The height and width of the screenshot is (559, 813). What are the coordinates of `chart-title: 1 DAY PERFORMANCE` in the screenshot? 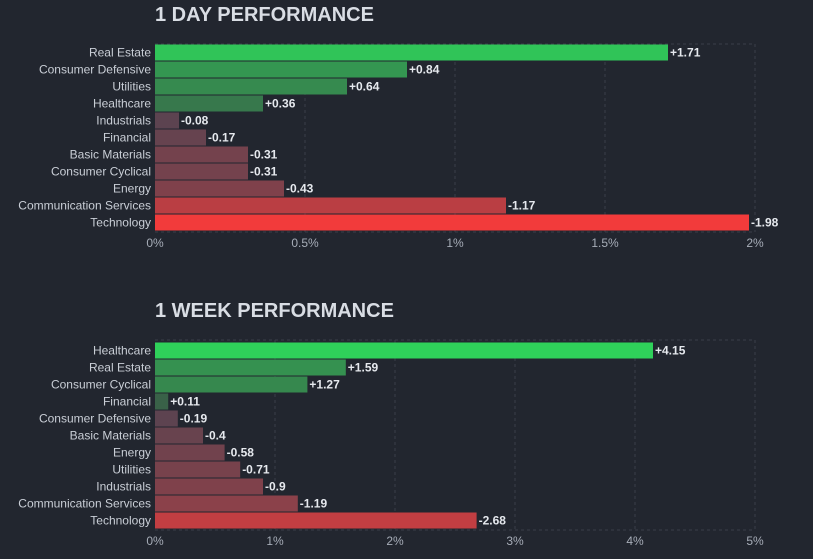 It's located at (264, 15).